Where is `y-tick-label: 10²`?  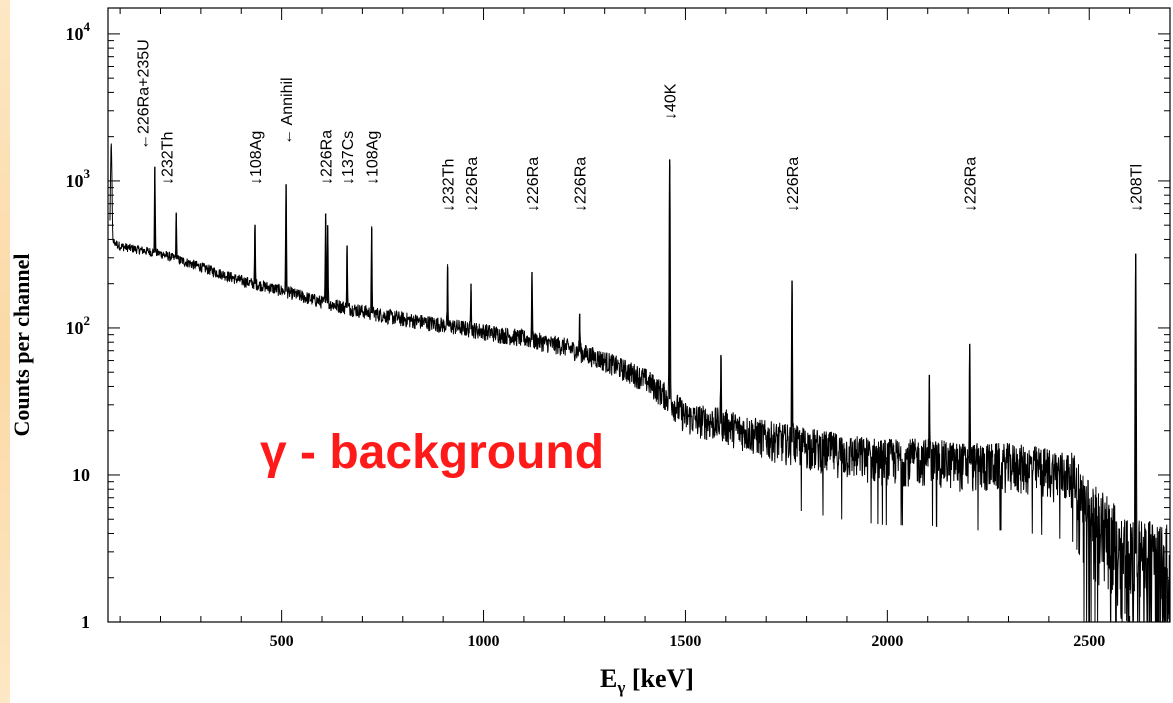 y-tick-label: 10² is located at coordinates (78, 325).